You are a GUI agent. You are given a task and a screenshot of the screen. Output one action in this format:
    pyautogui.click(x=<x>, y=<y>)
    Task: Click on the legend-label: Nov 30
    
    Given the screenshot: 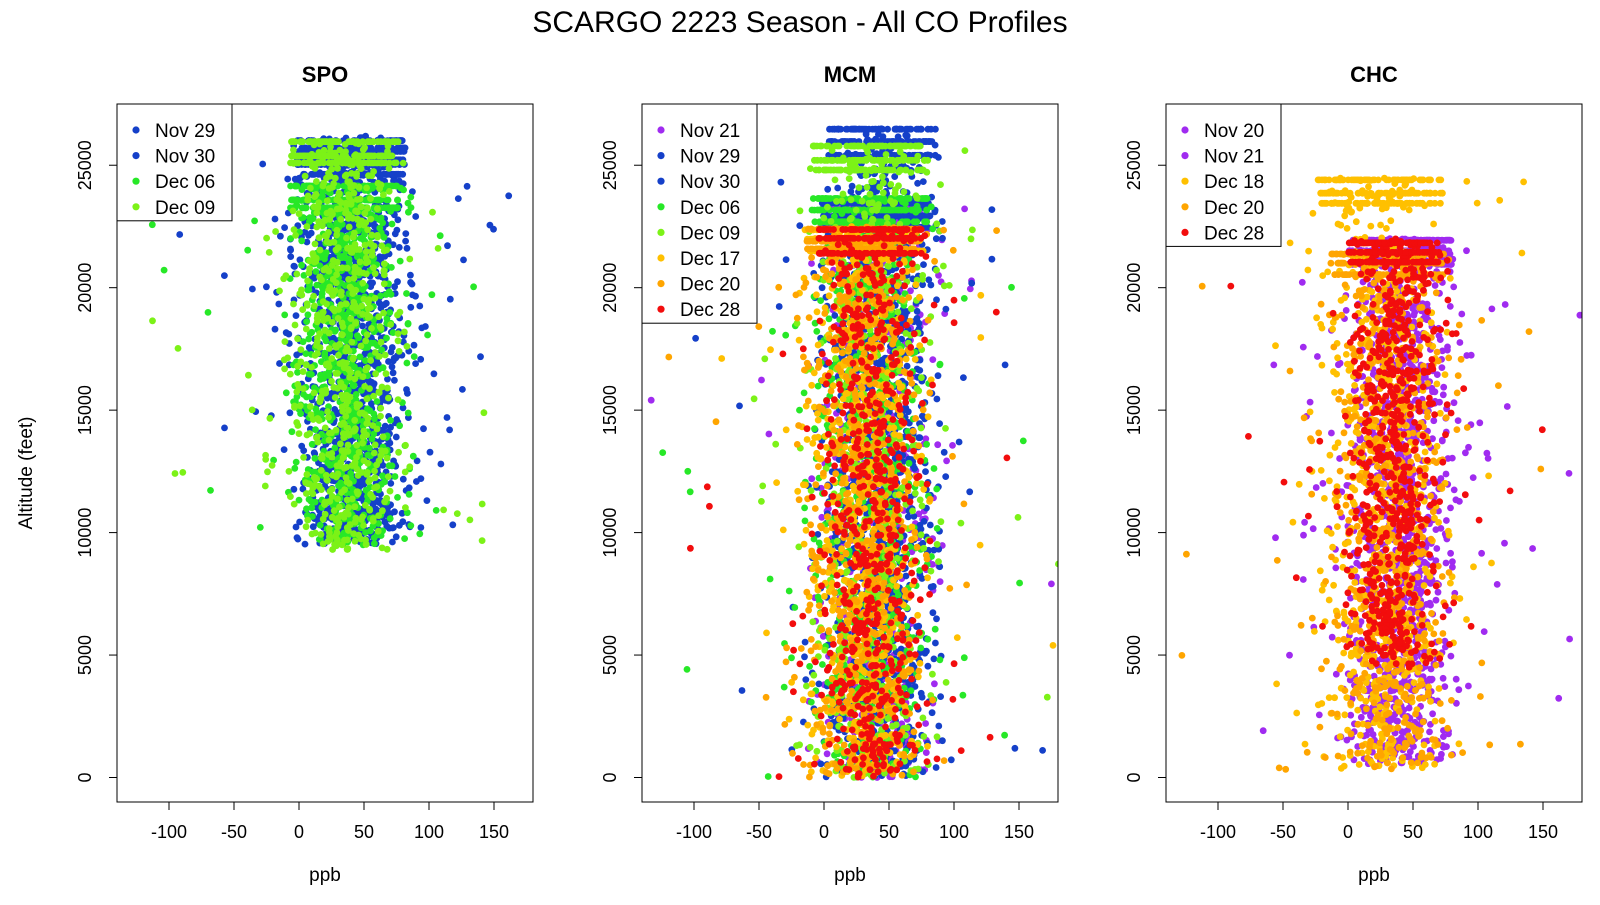 What is the action you would take?
    pyautogui.click(x=185, y=157)
    